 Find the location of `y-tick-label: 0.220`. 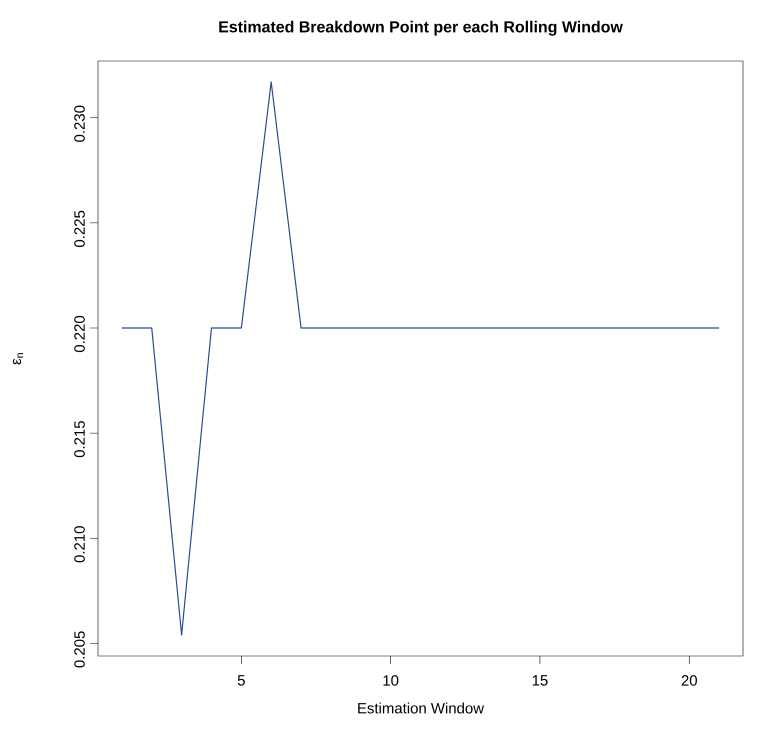

y-tick-label: 0.220 is located at coordinates (79, 334).